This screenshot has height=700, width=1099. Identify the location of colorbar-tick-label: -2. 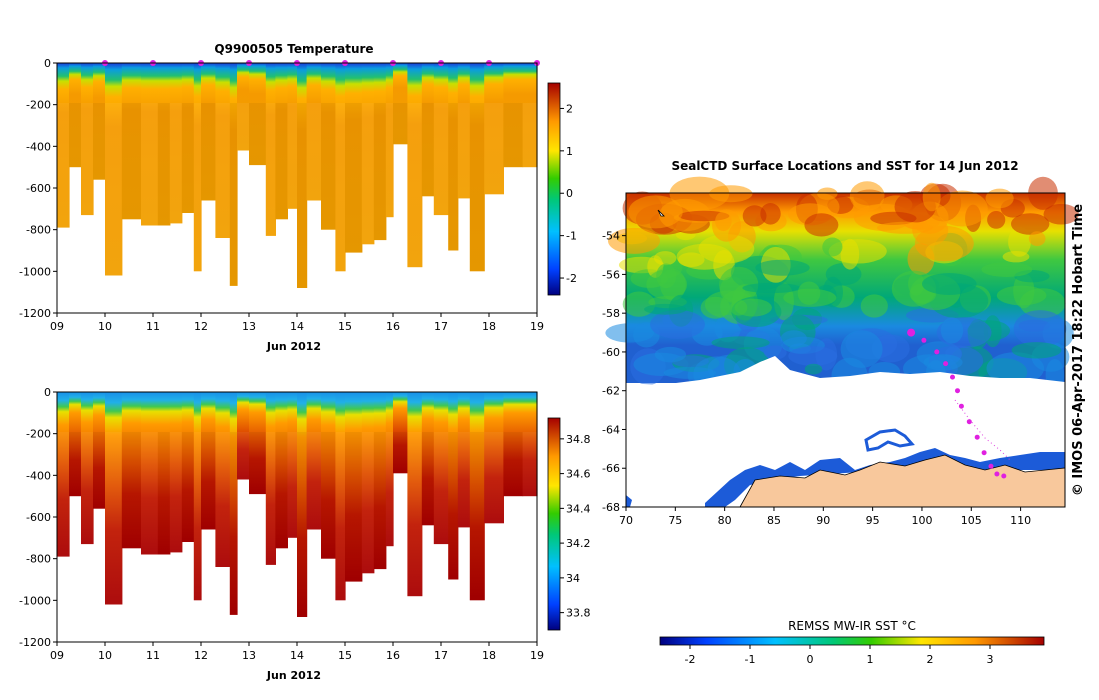
(571, 278).